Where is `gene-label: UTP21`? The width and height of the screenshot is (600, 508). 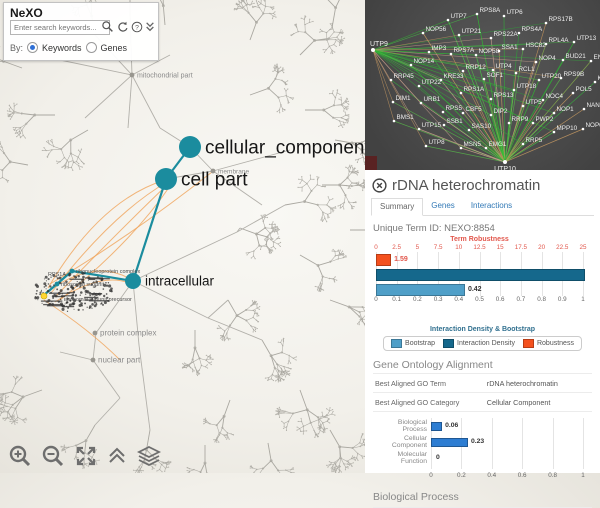 gene-label: UTP21 is located at coordinates (472, 31).